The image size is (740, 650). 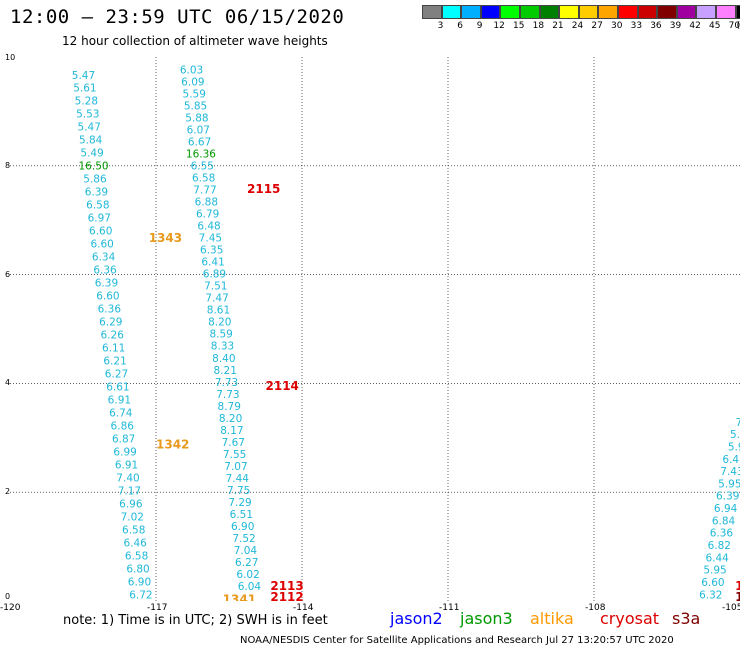 What do you see at coordinates (215, 287) in the screenshot?
I see `track-b-value: 7.51` at bounding box center [215, 287].